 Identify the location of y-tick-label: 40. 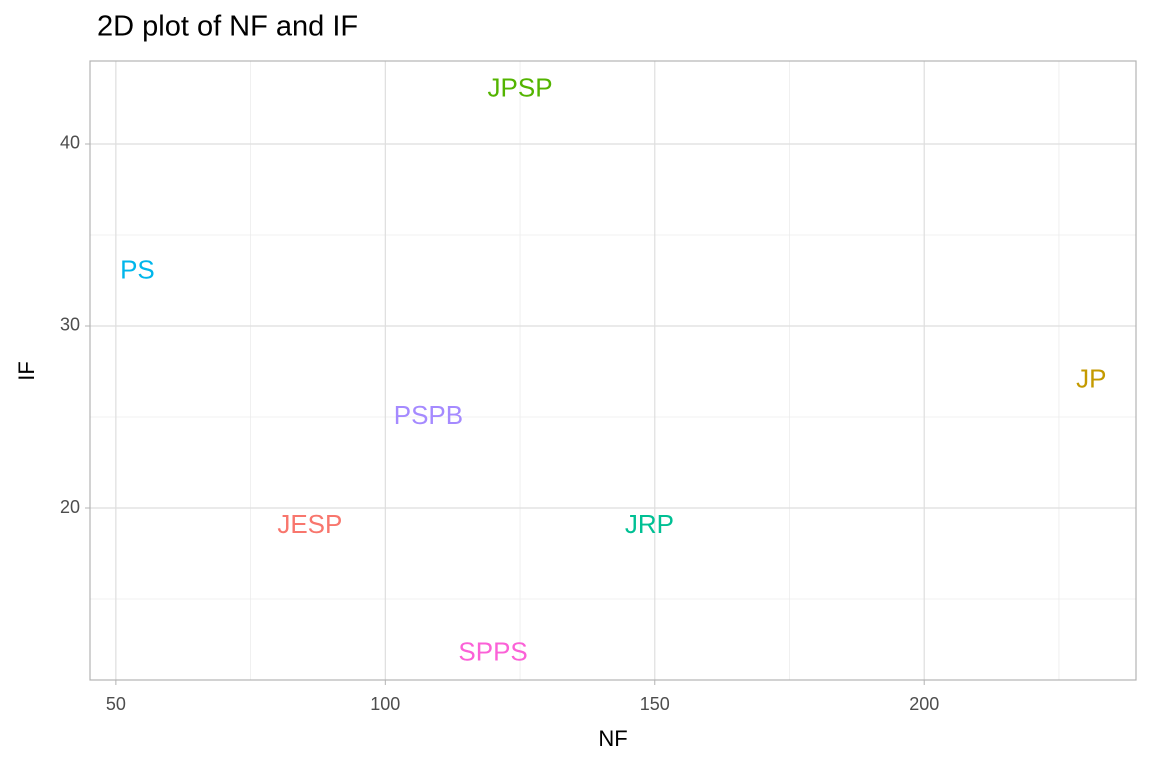
(70, 143).